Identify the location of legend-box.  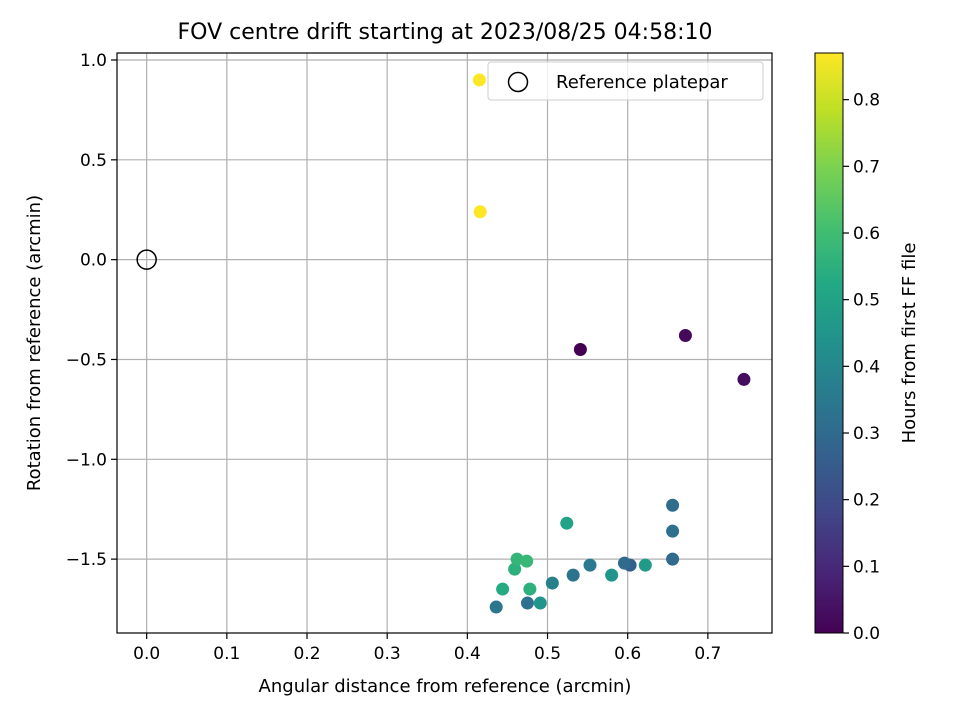
(625, 81).